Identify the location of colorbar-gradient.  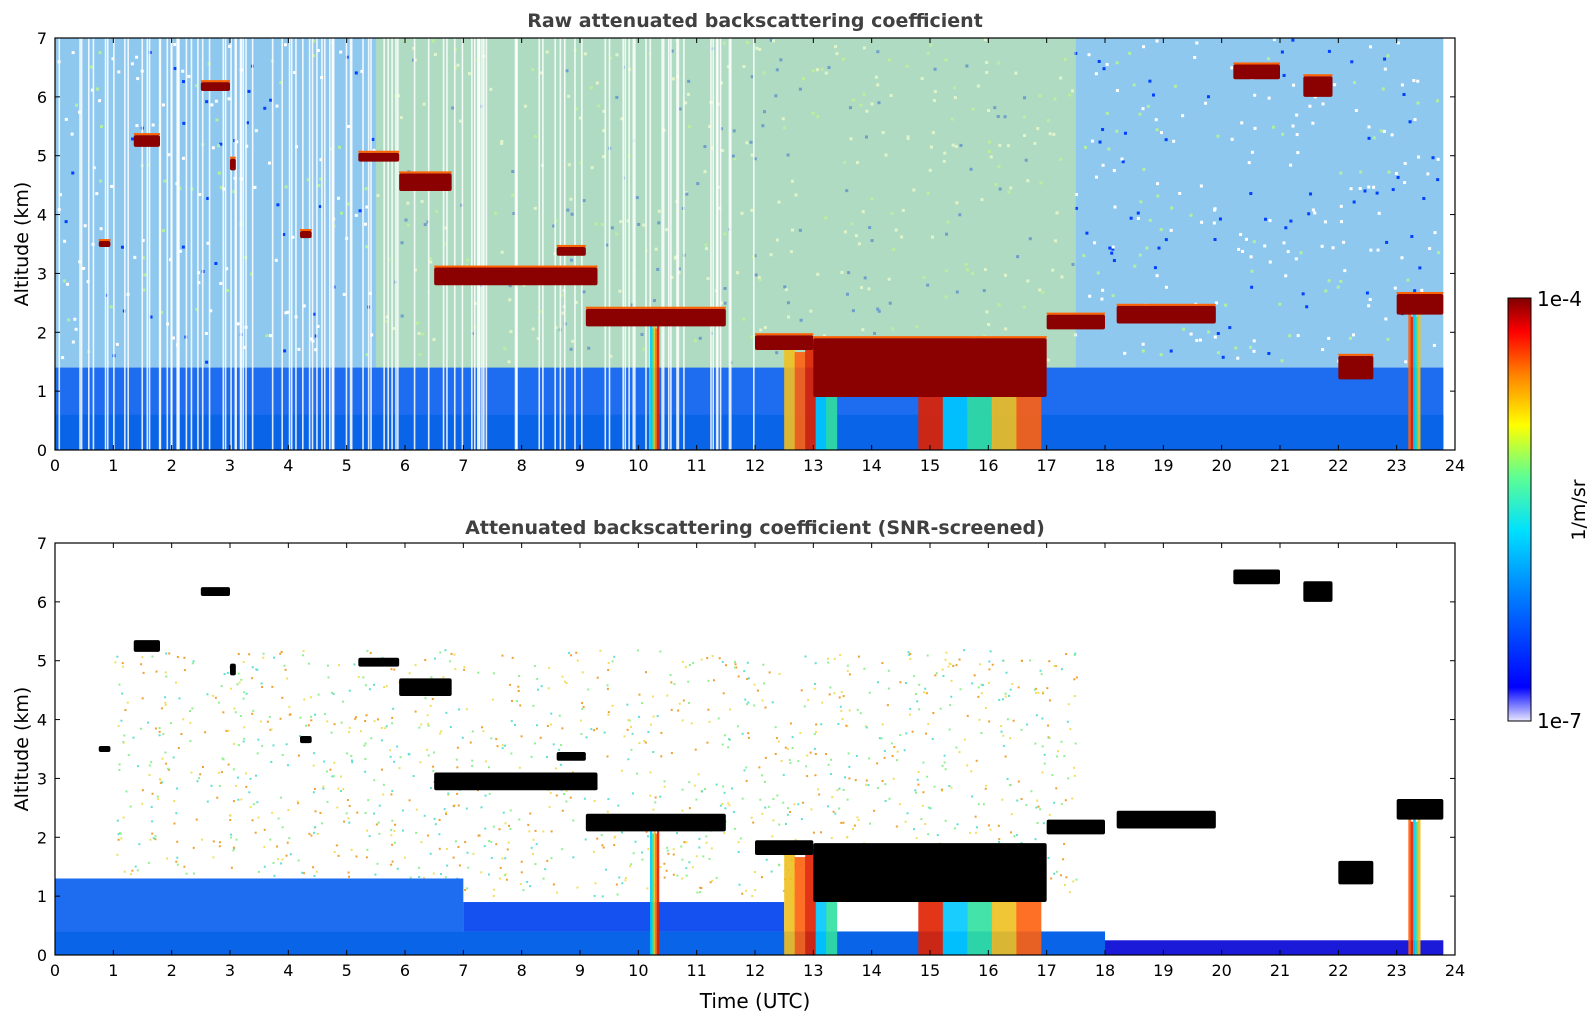
(1519, 509).